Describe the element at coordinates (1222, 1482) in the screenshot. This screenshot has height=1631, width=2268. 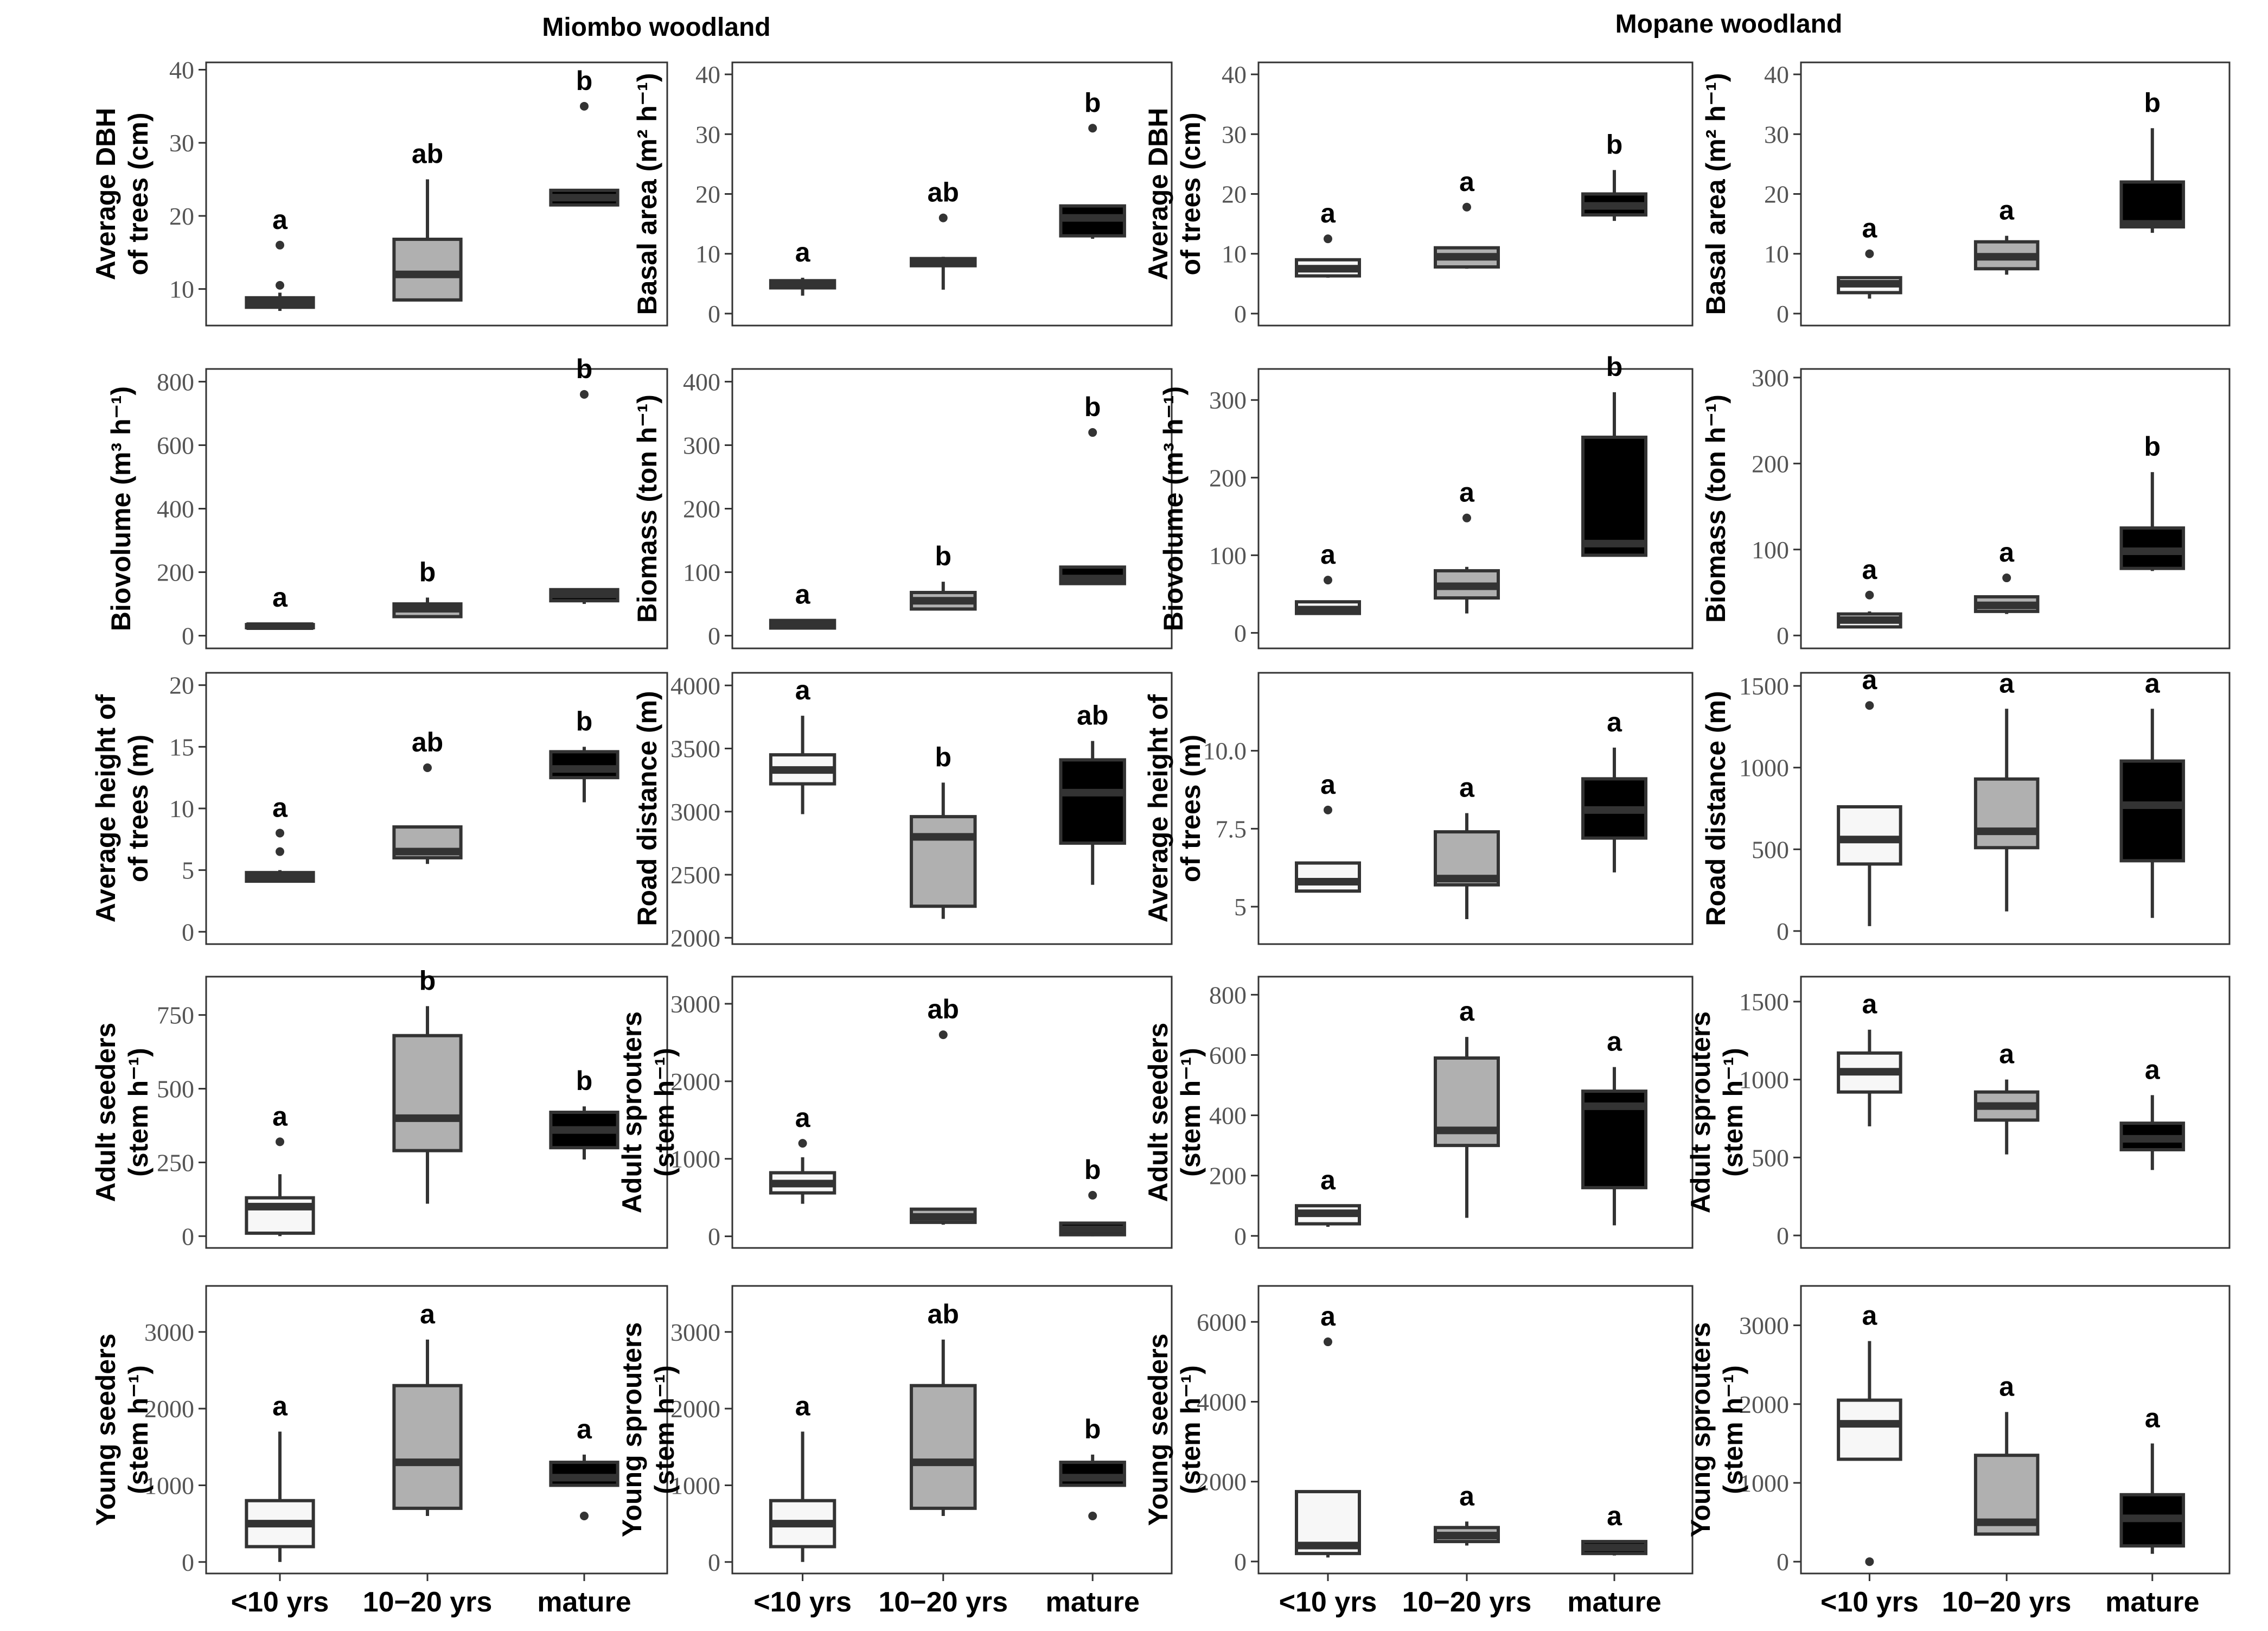
I see `y-tick-label: 2000` at that location.